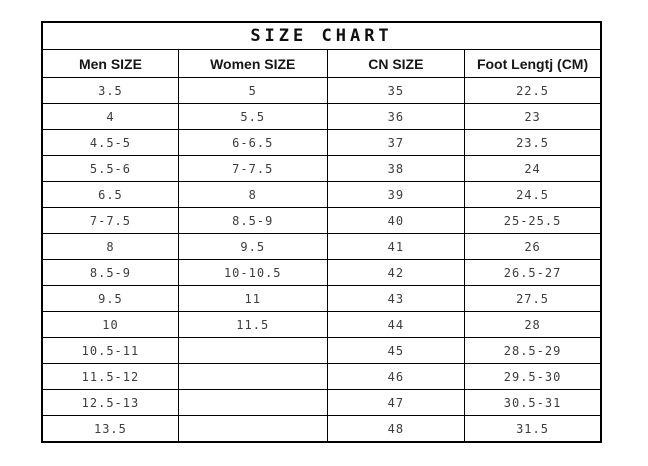 Image resolution: width=648 pixels, height=466 pixels. Describe the element at coordinates (533, 376) in the screenshot. I see `cell-foot-length: 29.5-30` at that location.